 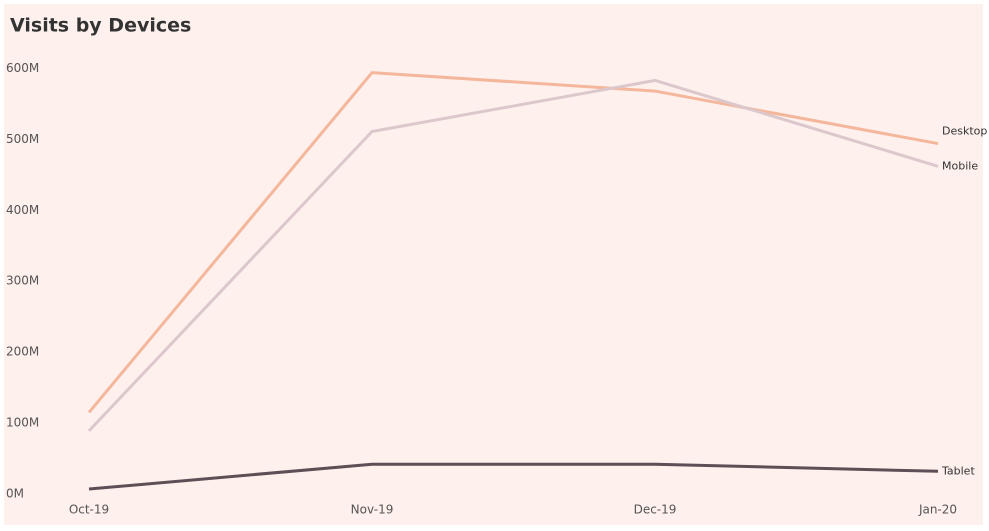 I want to click on y-tick-label: 100M, so click(x=22, y=423).